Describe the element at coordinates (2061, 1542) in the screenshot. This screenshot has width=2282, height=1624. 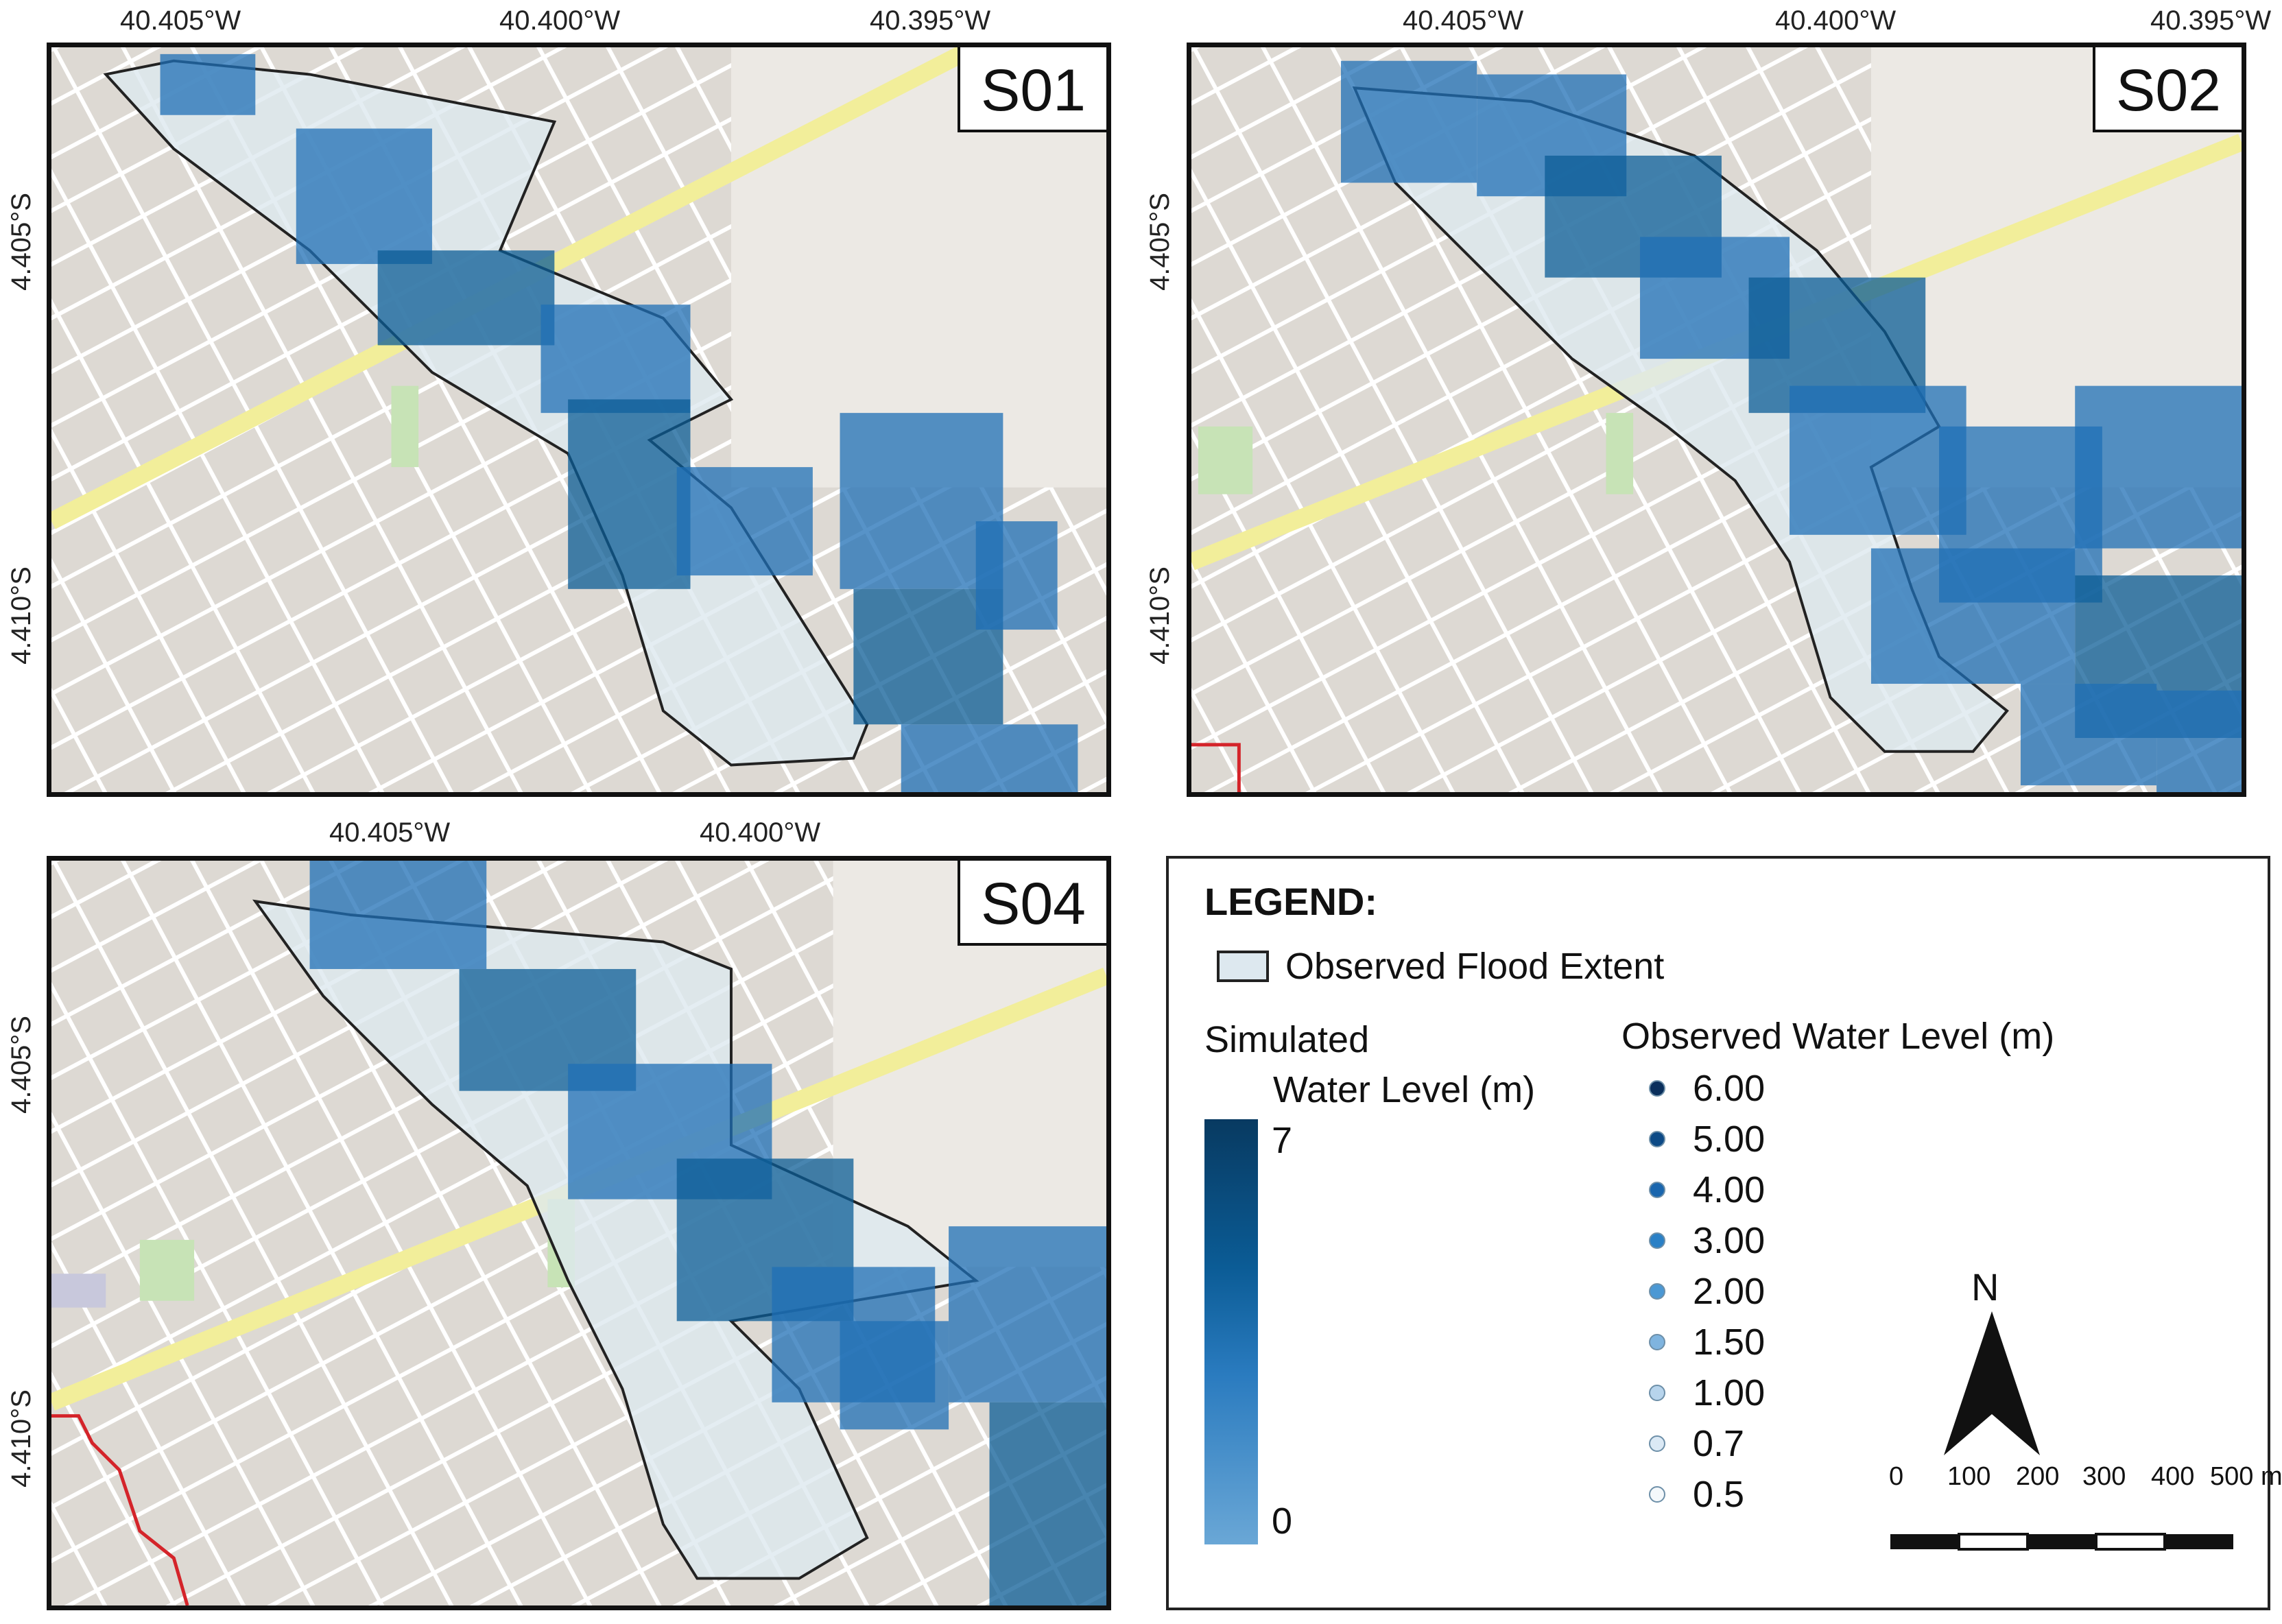
I see `scale-bar-graphic` at that location.